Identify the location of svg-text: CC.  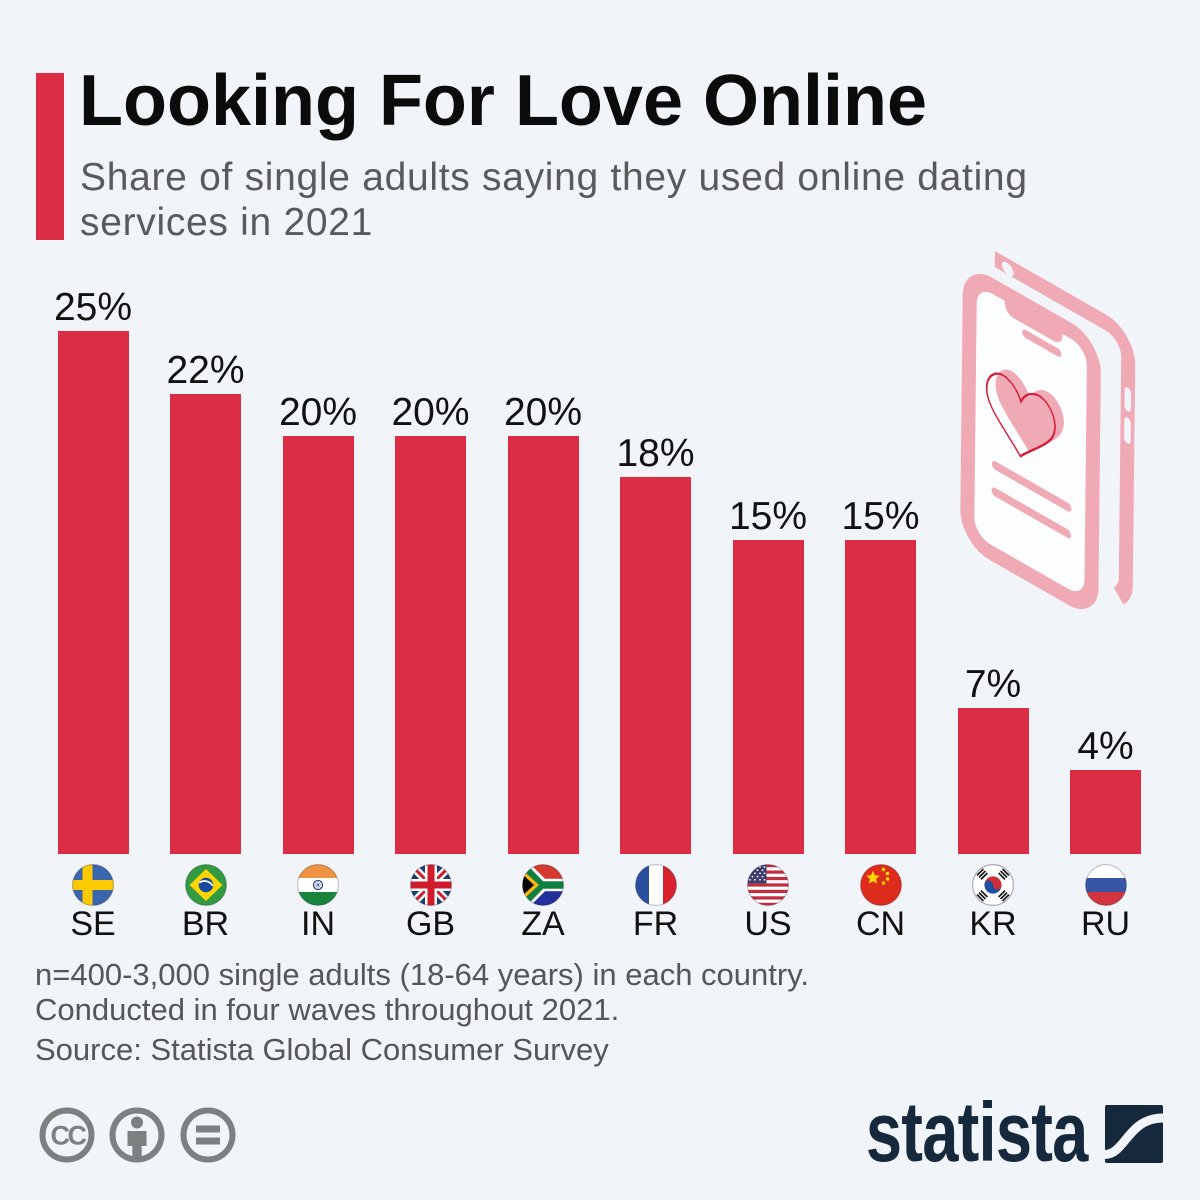
(69, 1136).